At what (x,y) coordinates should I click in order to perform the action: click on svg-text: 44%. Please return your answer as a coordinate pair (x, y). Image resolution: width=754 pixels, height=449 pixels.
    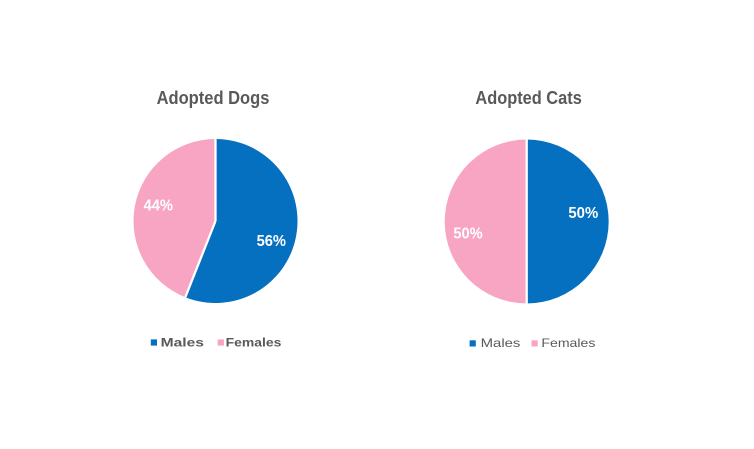
    Looking at the image, I should click on (159, 206).